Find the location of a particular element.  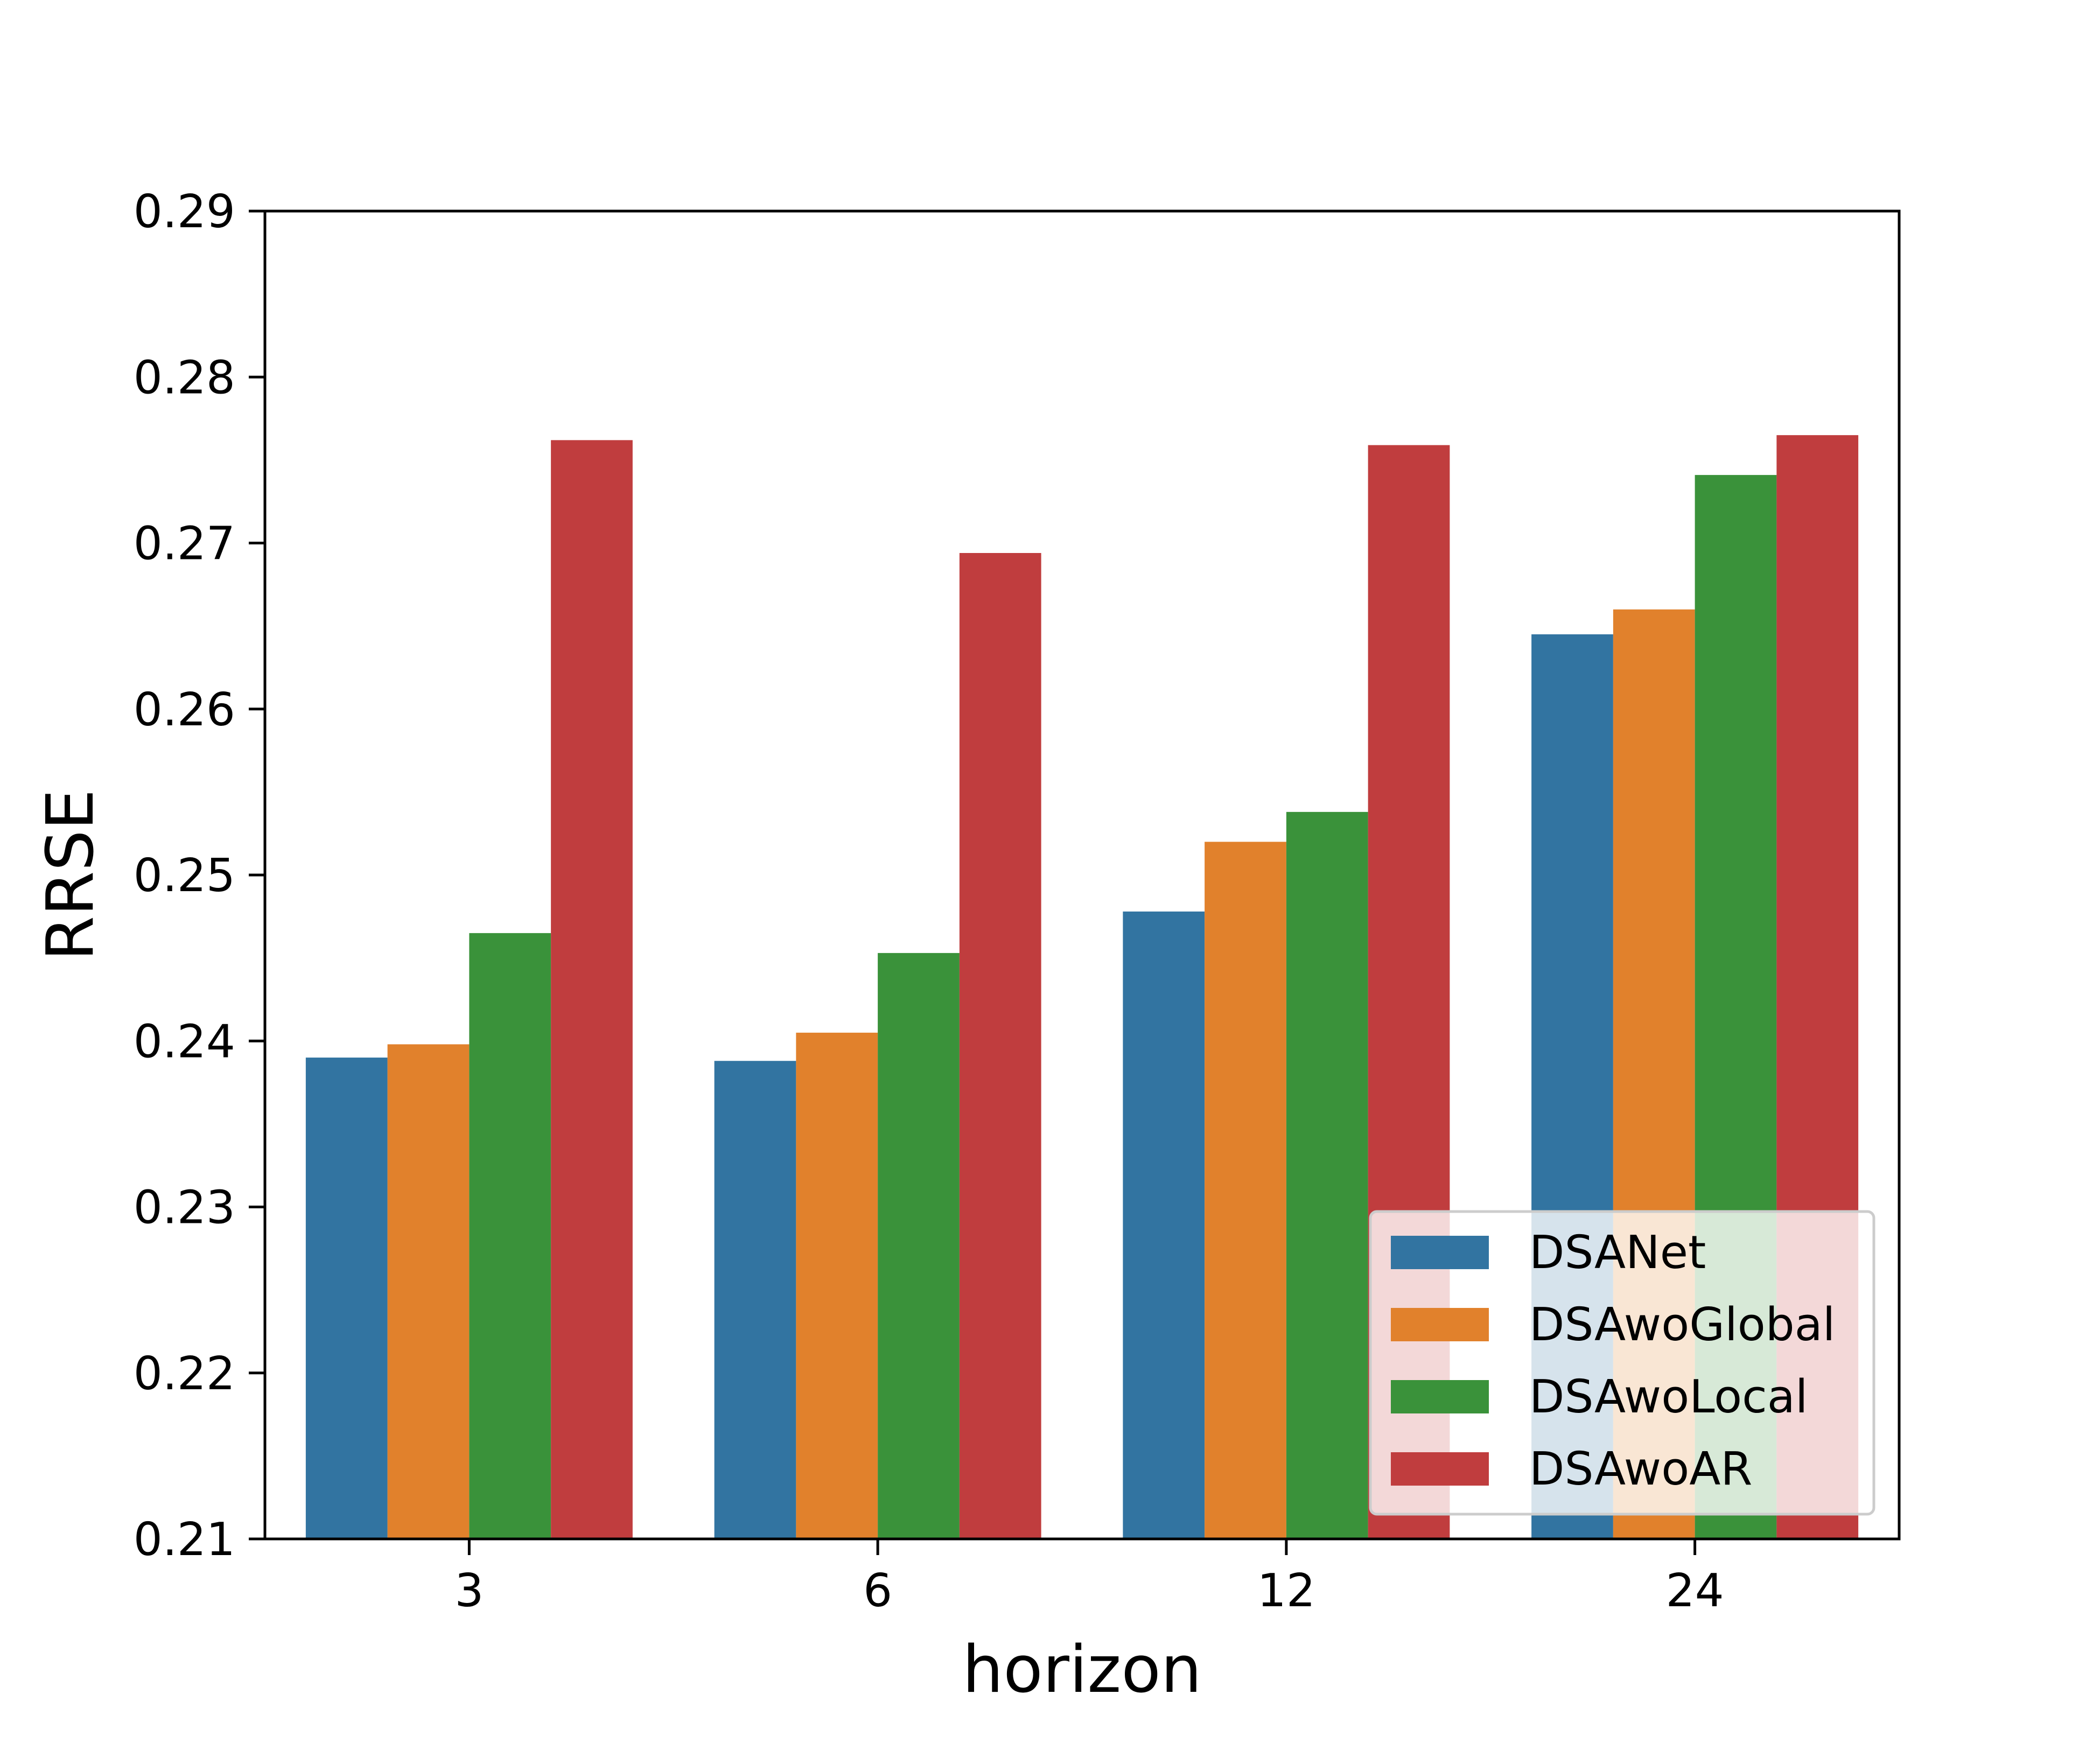

y-tick-label: 0.25 is located at coordinates (184, 875).